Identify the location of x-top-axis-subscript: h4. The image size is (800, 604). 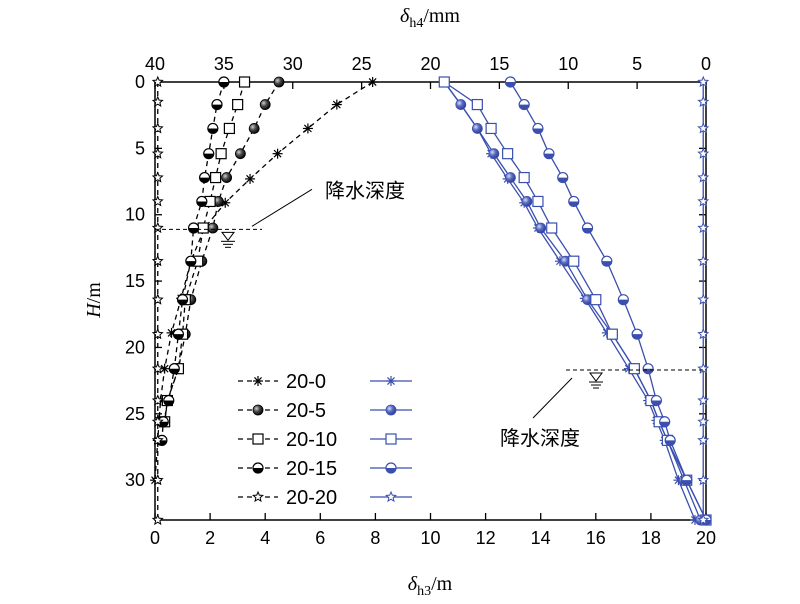
(416, 23).